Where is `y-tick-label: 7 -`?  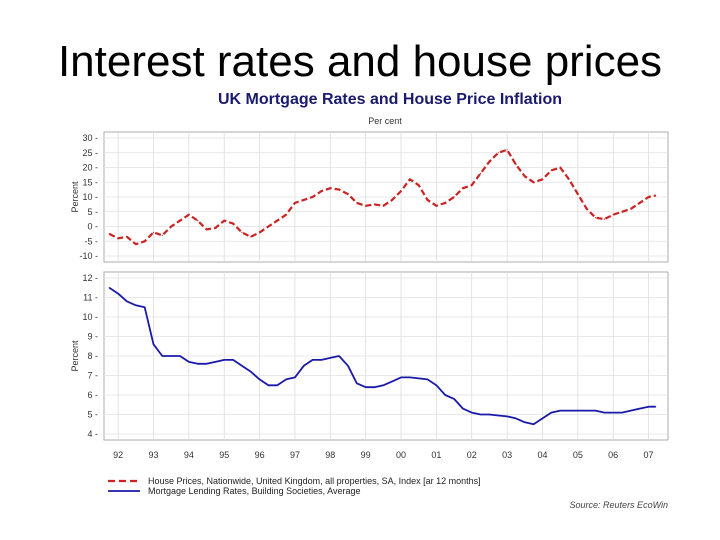 y-tick-label: 7 - is located at coordinates (92, 376).